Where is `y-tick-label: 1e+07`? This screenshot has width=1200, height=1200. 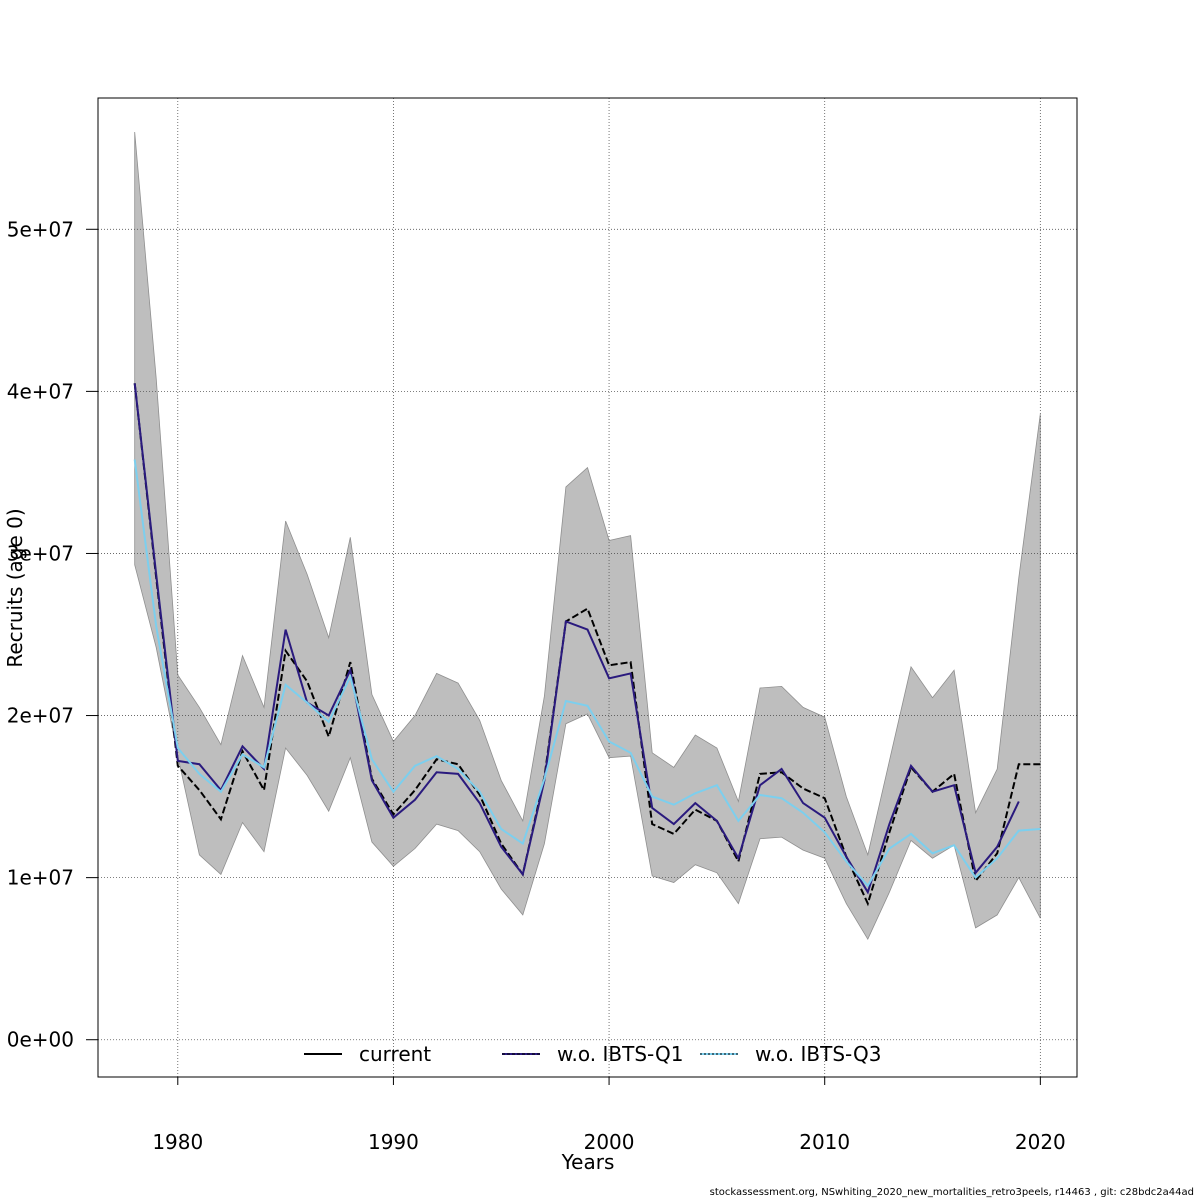
y-tick-label: 1e+07 is located at coordinates (40, 878).